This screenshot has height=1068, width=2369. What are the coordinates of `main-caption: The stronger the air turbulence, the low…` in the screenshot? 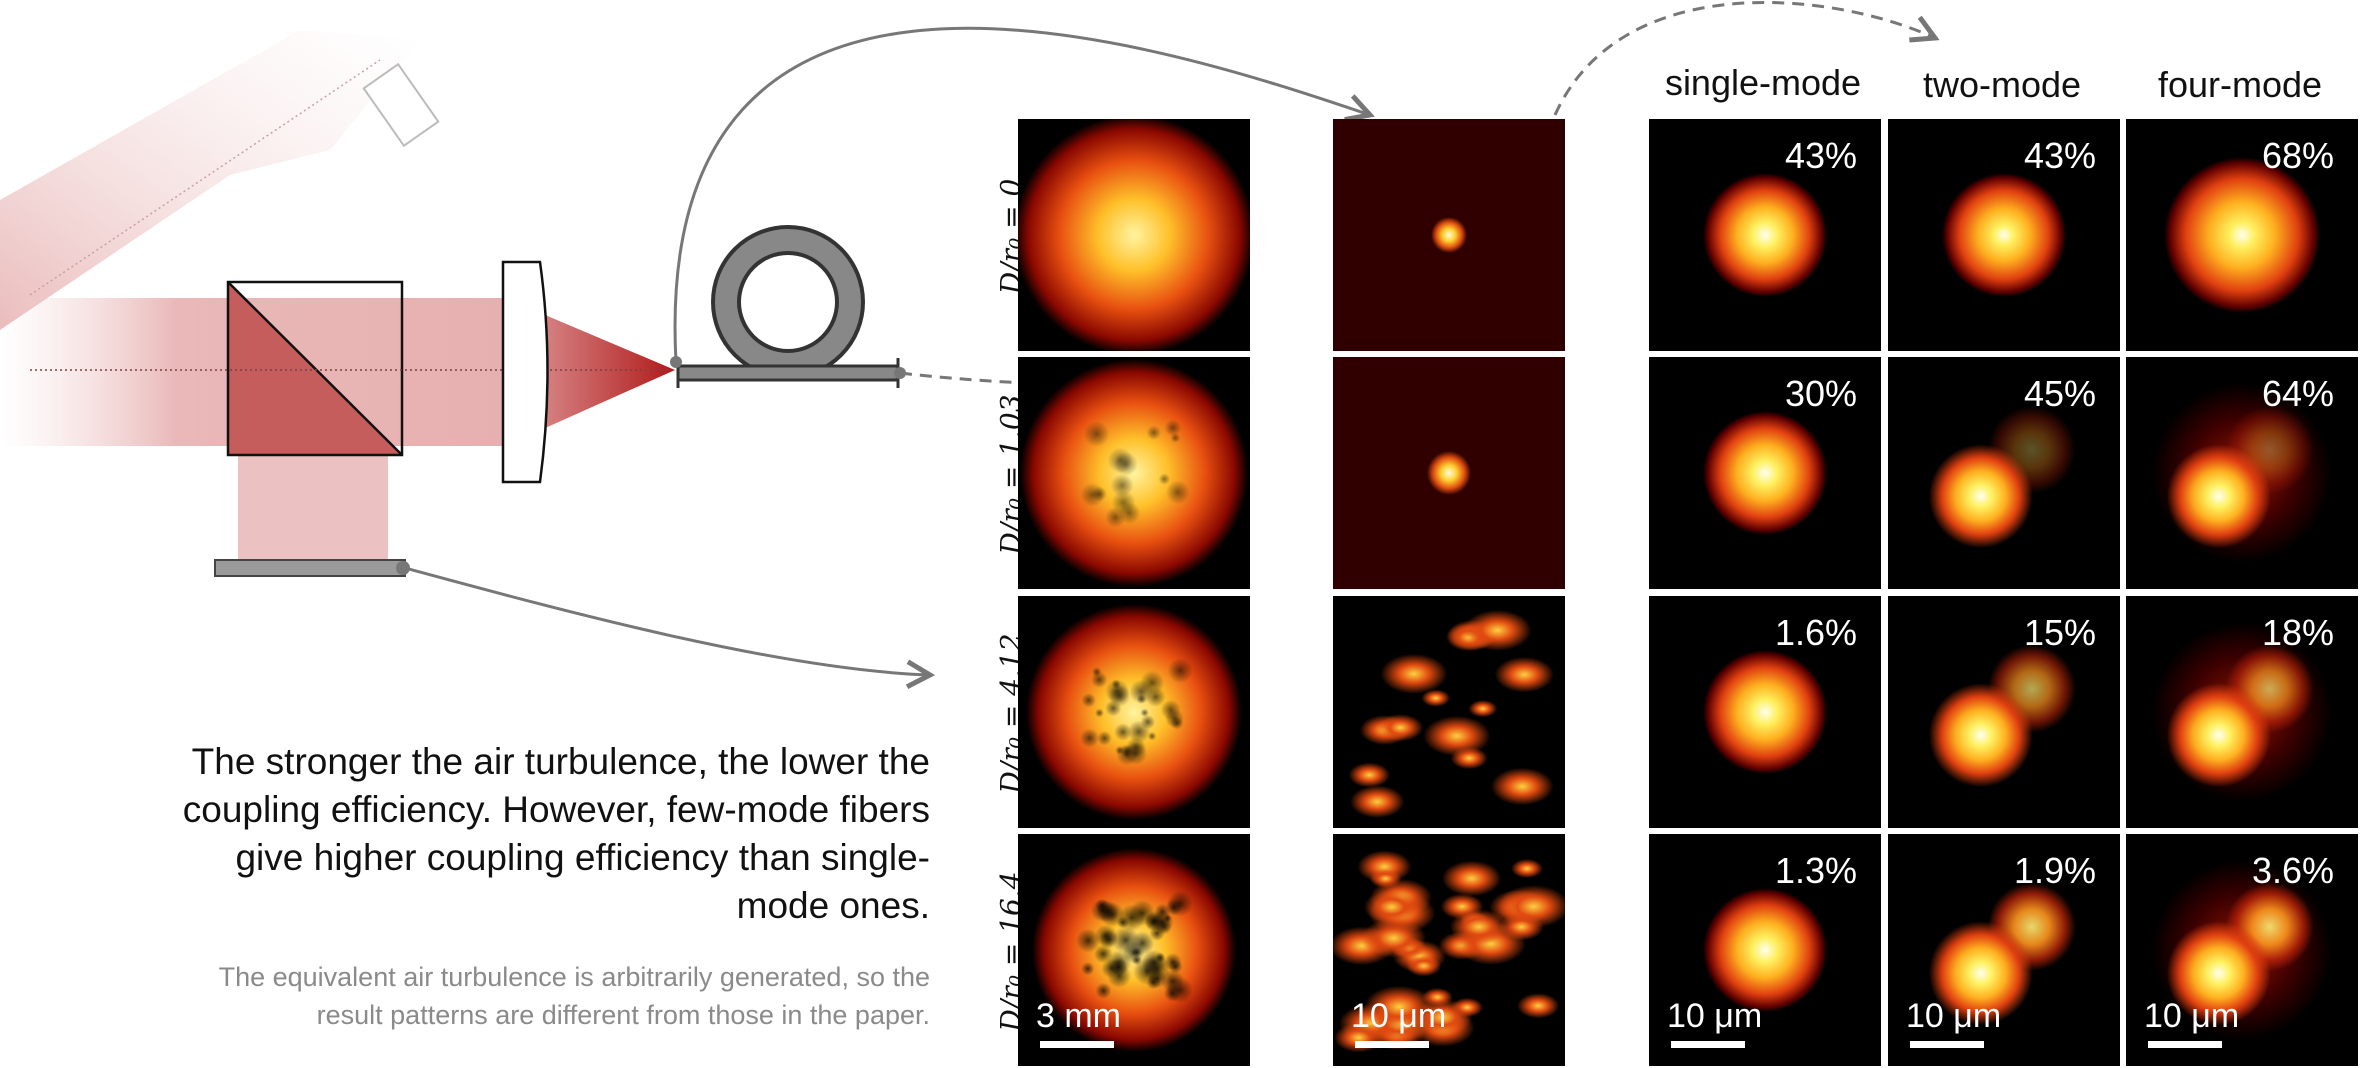 It's located at (556, 833).